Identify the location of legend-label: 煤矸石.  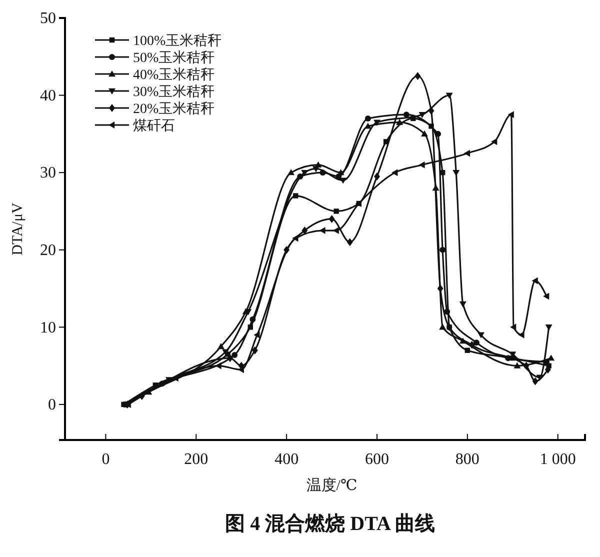
(154, 126).